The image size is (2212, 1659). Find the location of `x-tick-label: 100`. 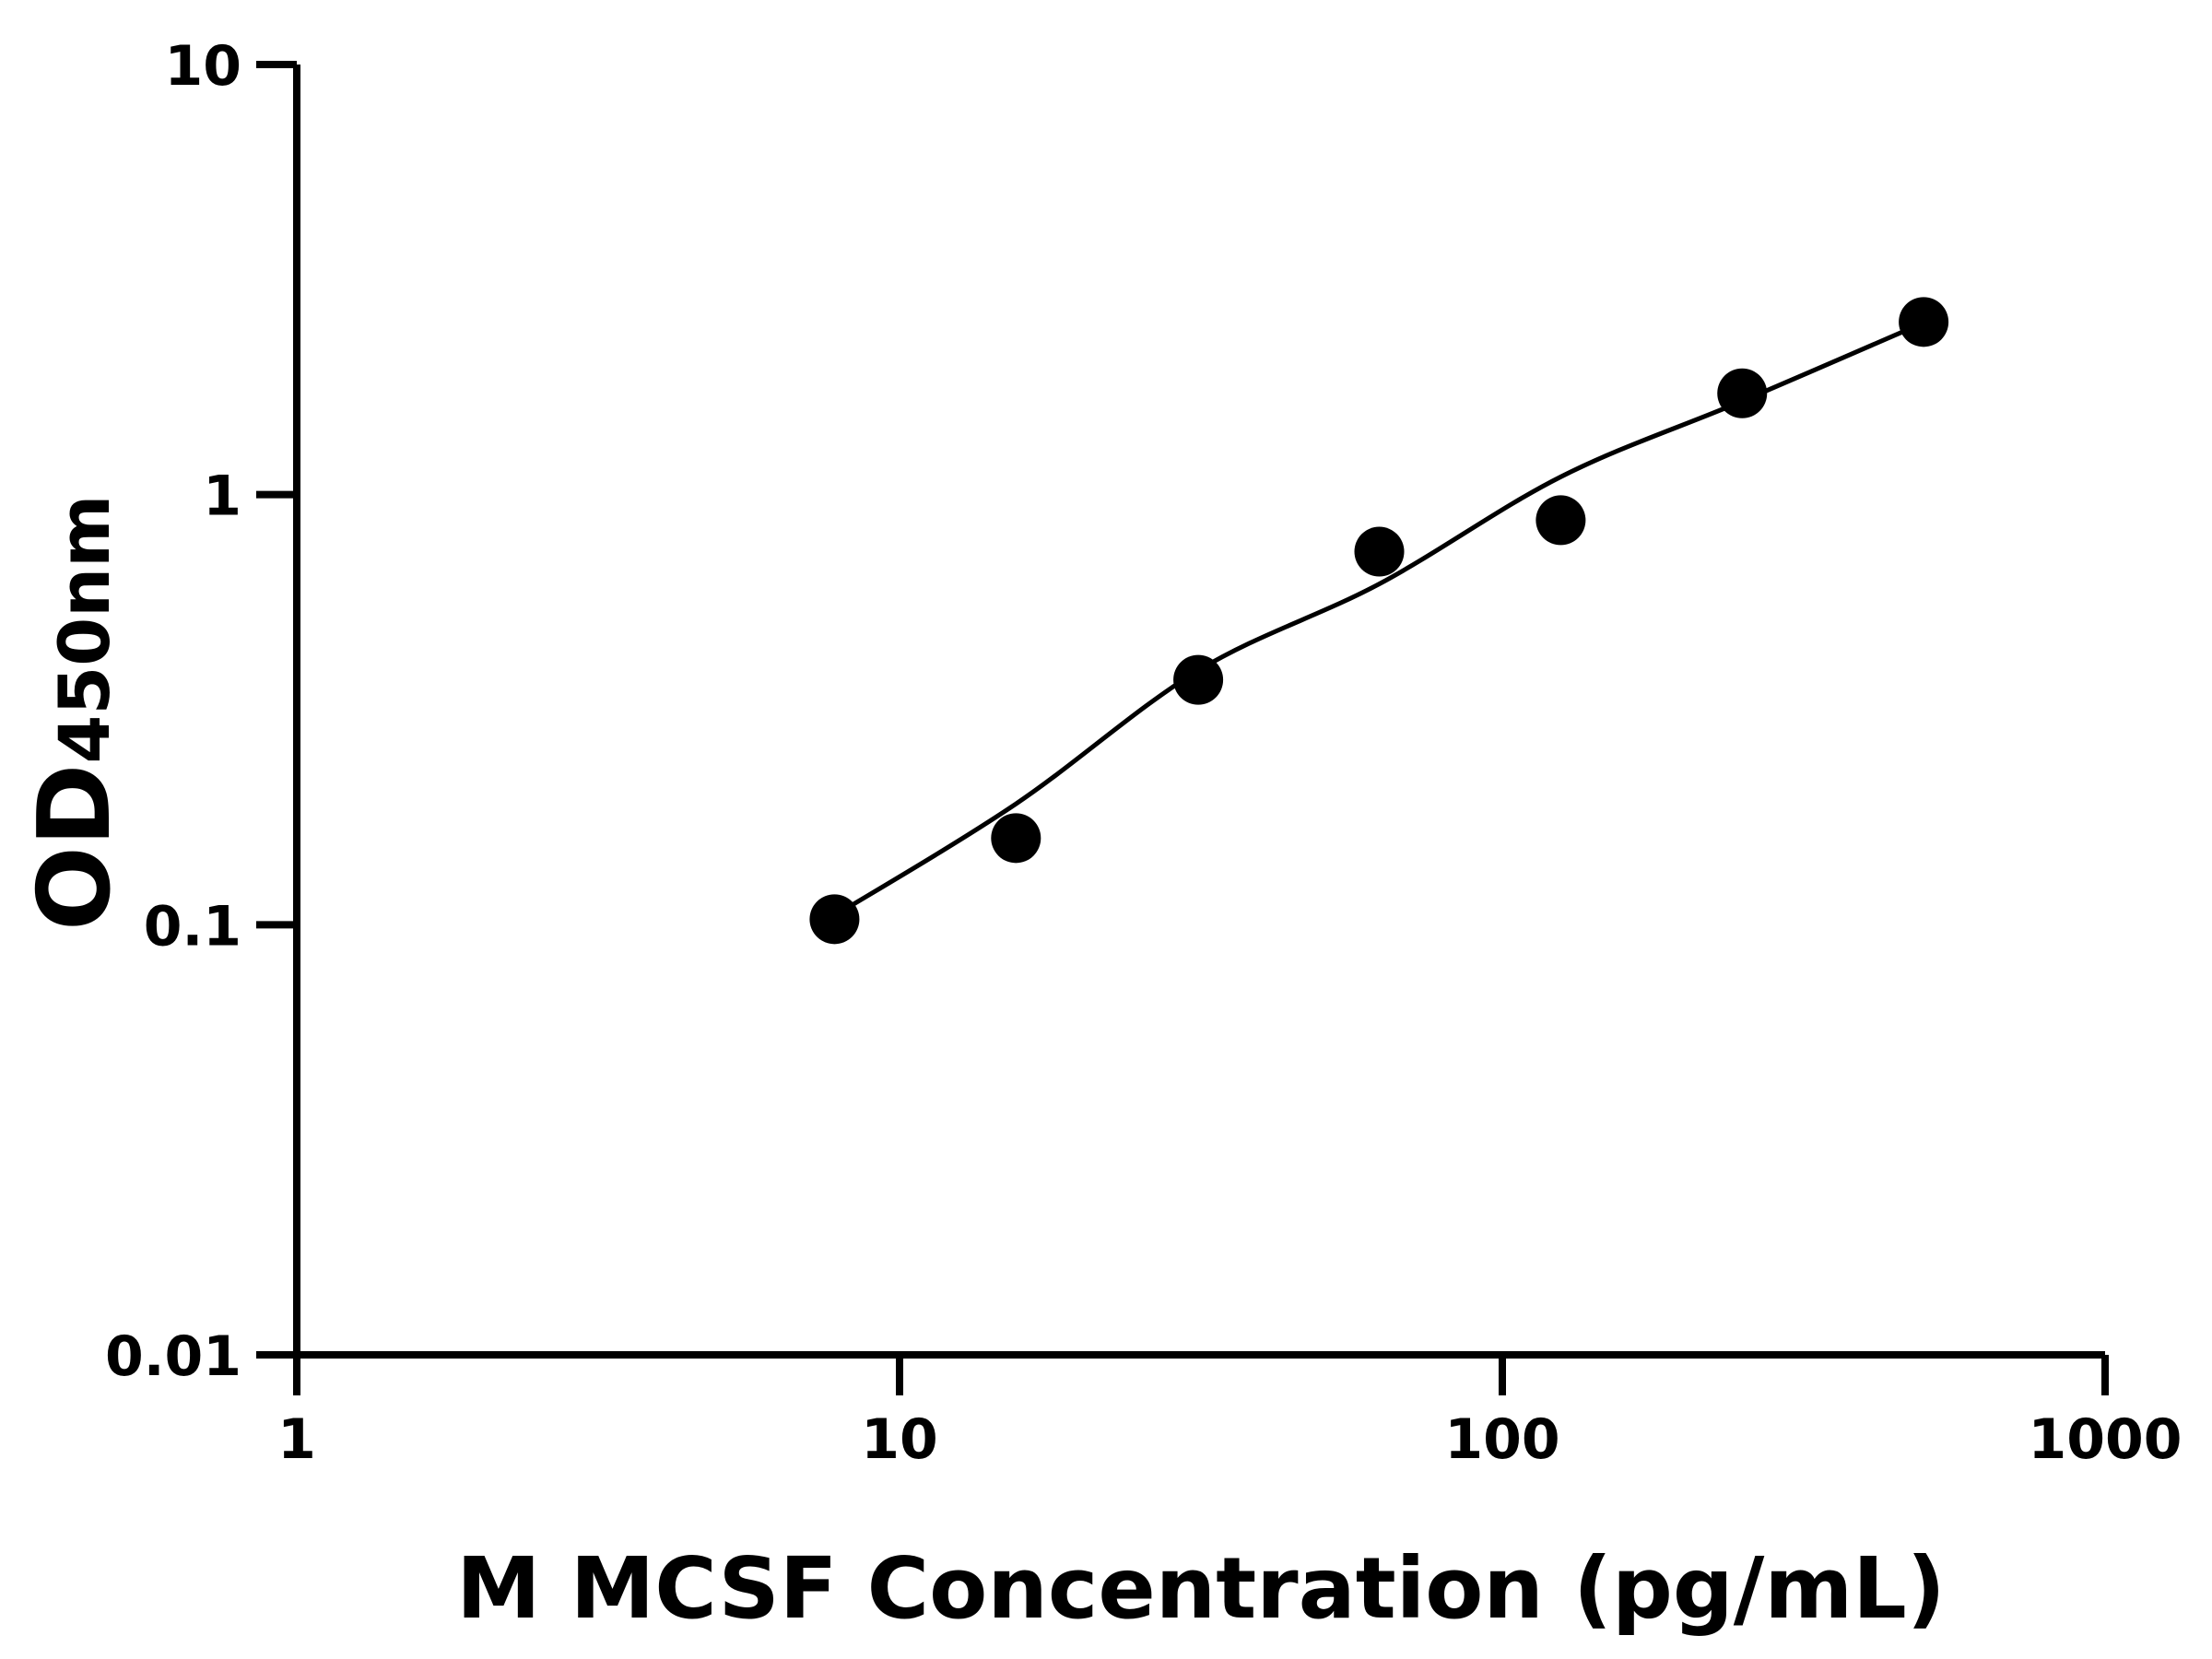

x-tick-label: 100 is located at coordinates (1501, 1439).